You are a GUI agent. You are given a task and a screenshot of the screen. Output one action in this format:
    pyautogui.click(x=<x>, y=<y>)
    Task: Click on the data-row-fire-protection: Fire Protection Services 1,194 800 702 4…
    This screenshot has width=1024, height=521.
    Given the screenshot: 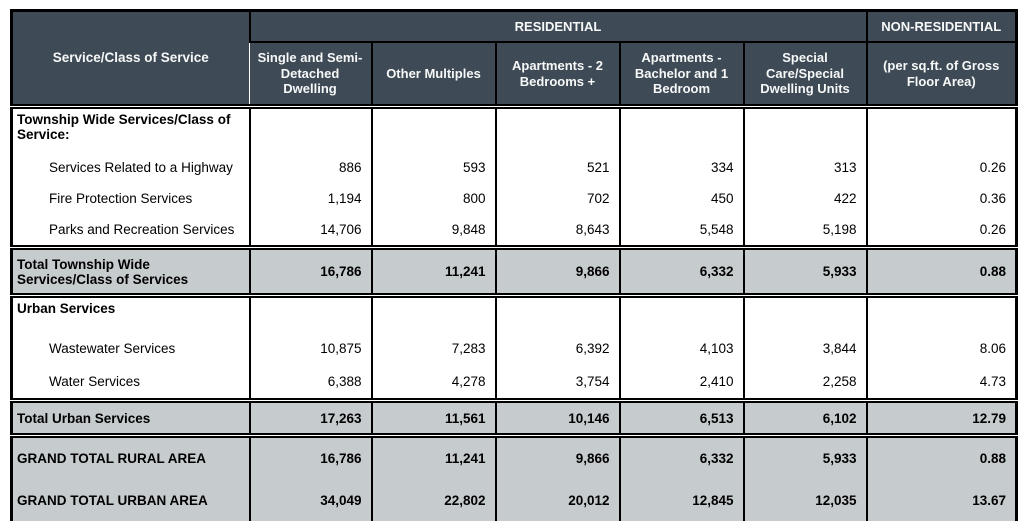 What is the action you would take?
    pyautogui.click(x=514, y=198)
    